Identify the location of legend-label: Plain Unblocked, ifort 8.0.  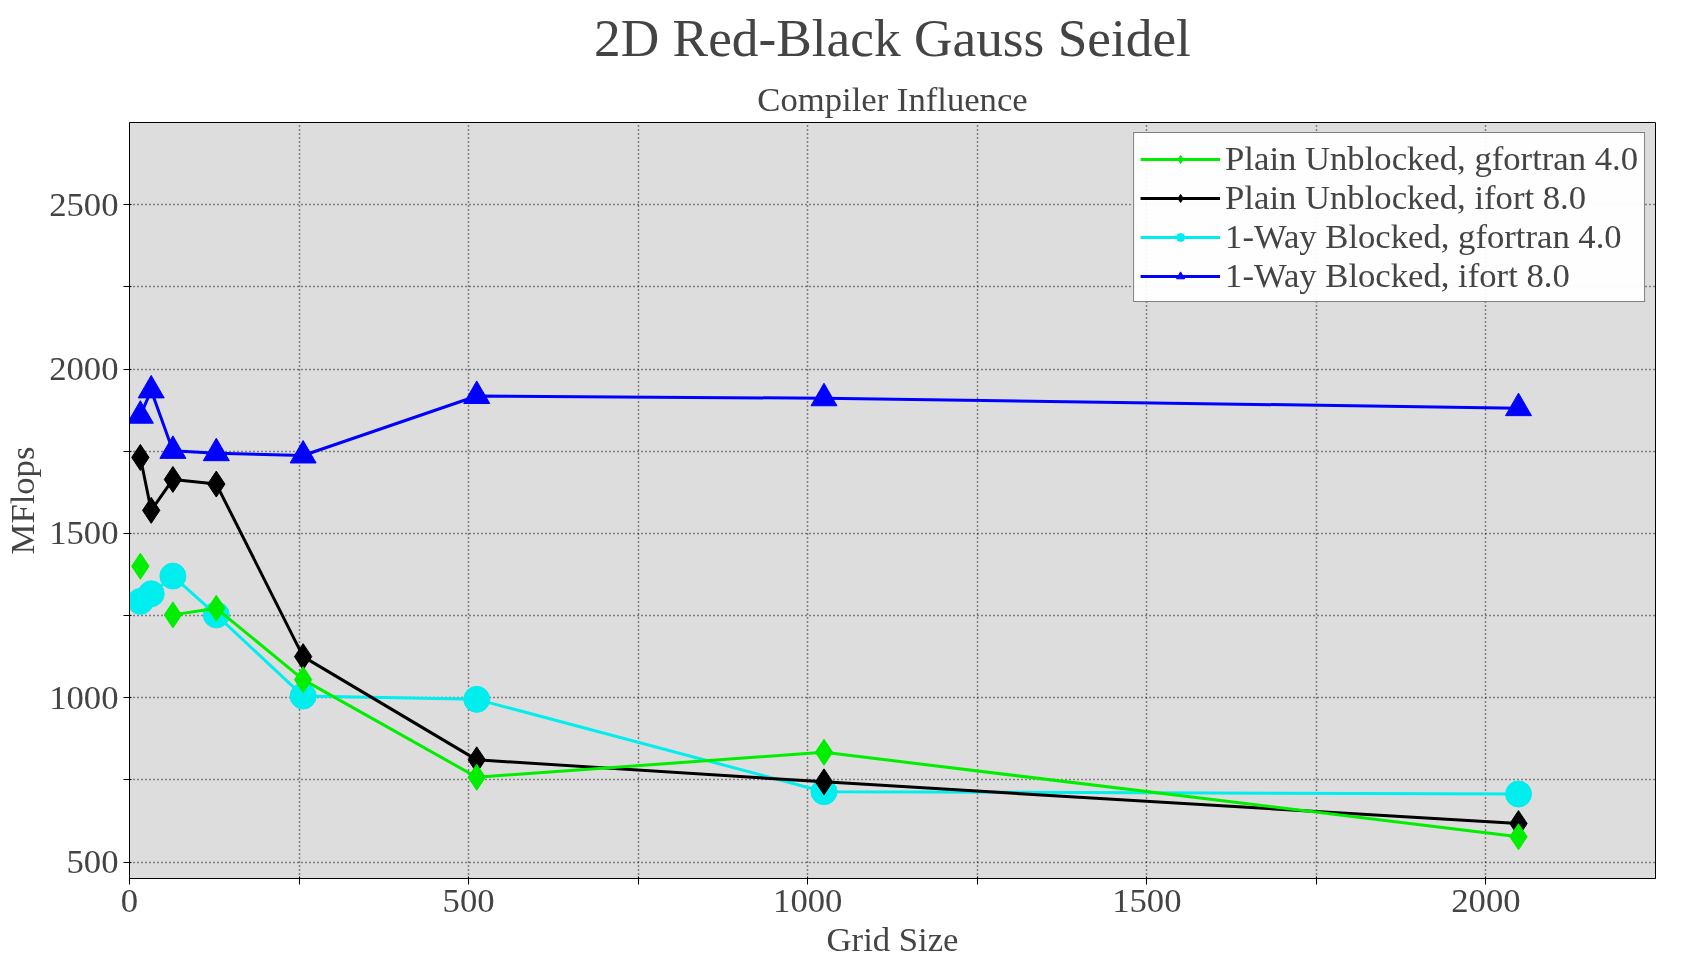
(1406, 197).